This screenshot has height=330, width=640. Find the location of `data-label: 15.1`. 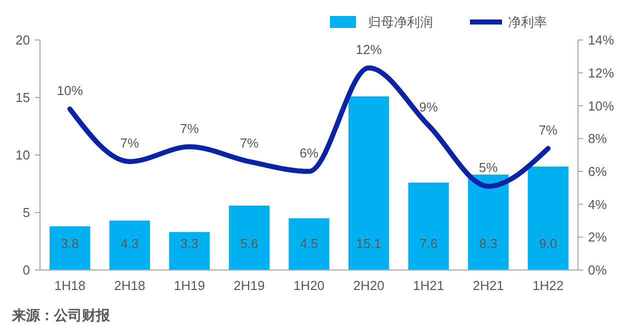

data-label: 15.1 is located at coordinates (369, 243).